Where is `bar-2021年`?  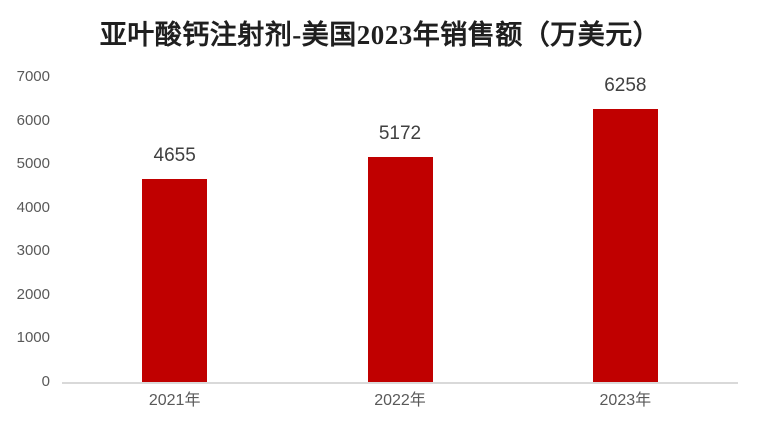 bar-2021年 is located at coordinates (175, 280).